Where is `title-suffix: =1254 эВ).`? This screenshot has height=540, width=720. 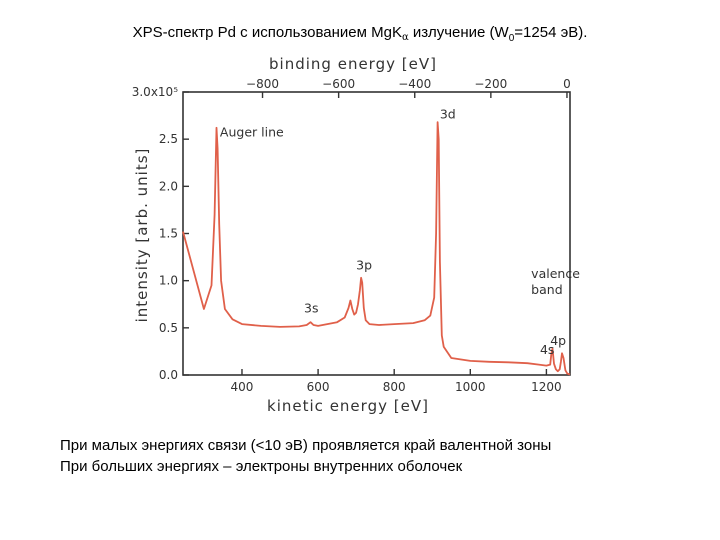 title-suffix: =1254 эВ). is located at coordinates (551, 32).